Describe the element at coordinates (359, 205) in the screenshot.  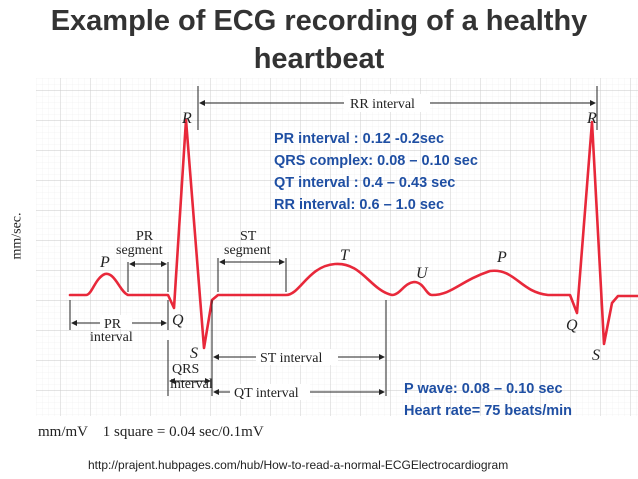
I see `intervals-note-line-4: RR interval: 0.6 – 1.0 sec` at that location.